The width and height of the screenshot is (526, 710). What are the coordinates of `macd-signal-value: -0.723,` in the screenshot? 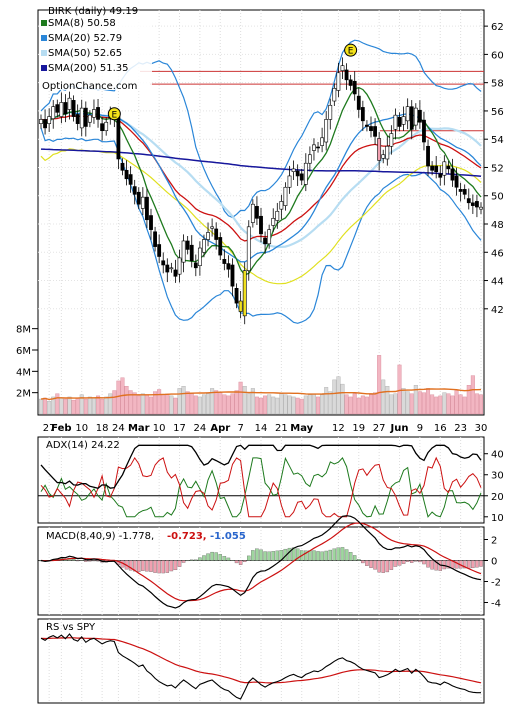 It's located at (187, 536).